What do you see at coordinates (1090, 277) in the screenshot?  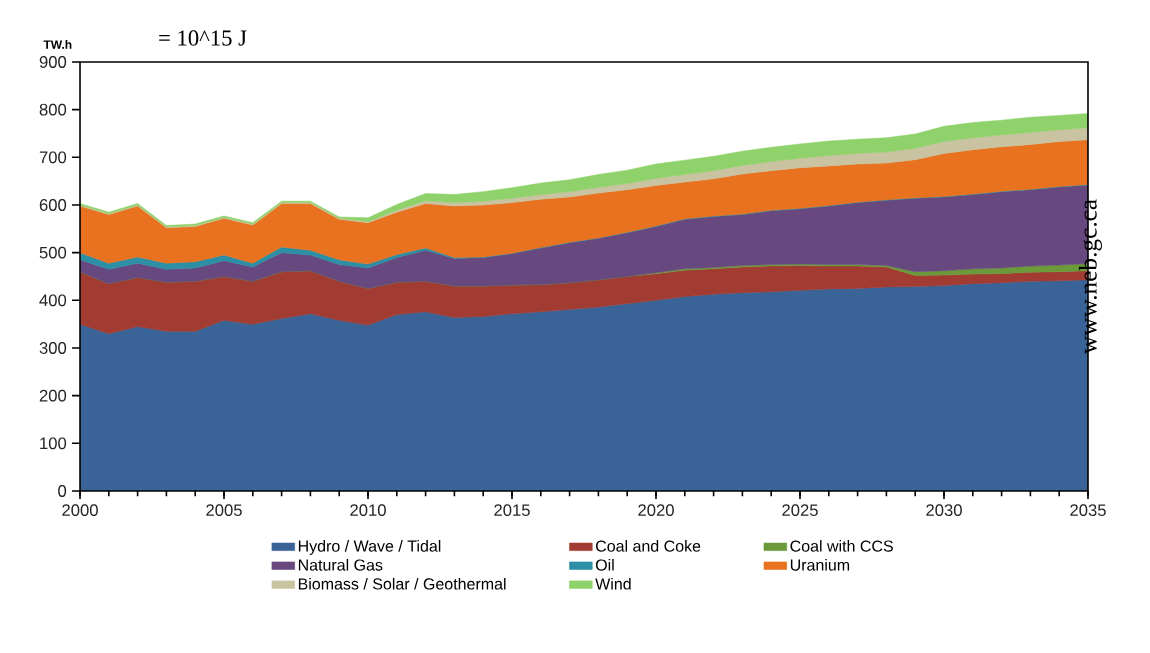 I see `annotation: www.neb.gc.ca` at bounding box center [1090, 277].